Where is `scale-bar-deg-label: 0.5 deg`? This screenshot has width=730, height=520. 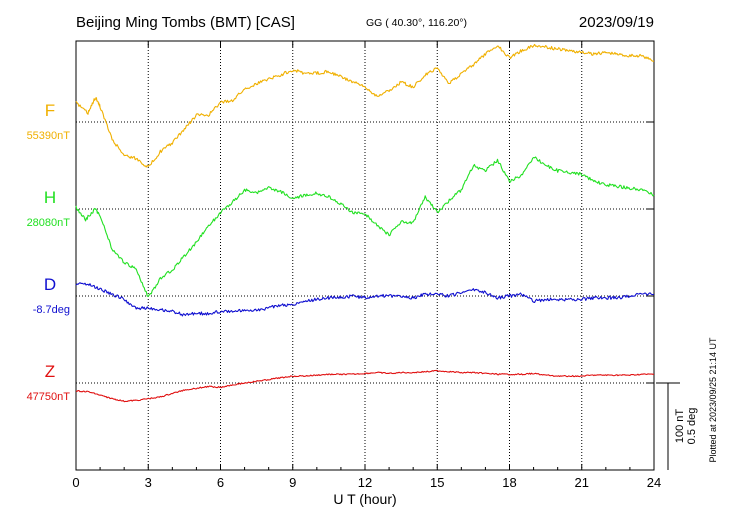 scale-bar-deg-label: 0.5 deg is located at coordinates (692, 426).